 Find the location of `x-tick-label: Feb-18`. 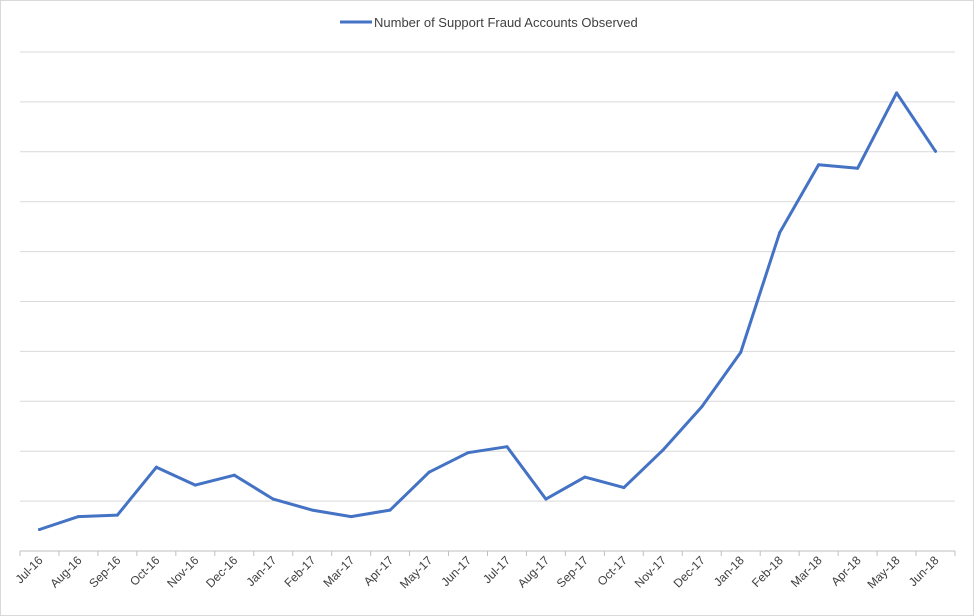

x-tick-label: Feb-18 is located at coordinates (767, 571).